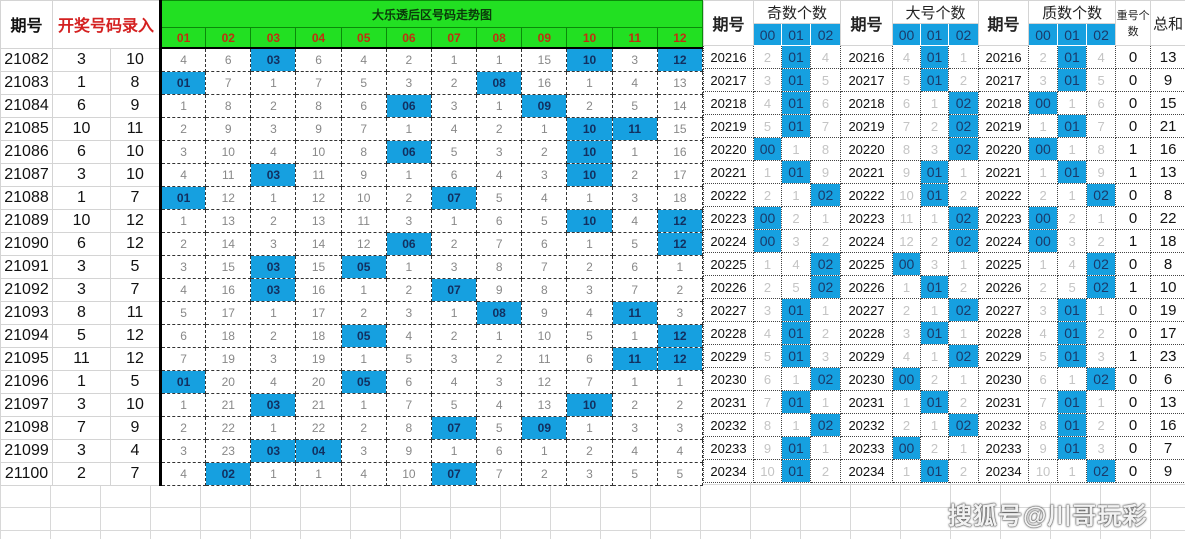  I want to click on draw-number-2: 8, so click(135, 83).